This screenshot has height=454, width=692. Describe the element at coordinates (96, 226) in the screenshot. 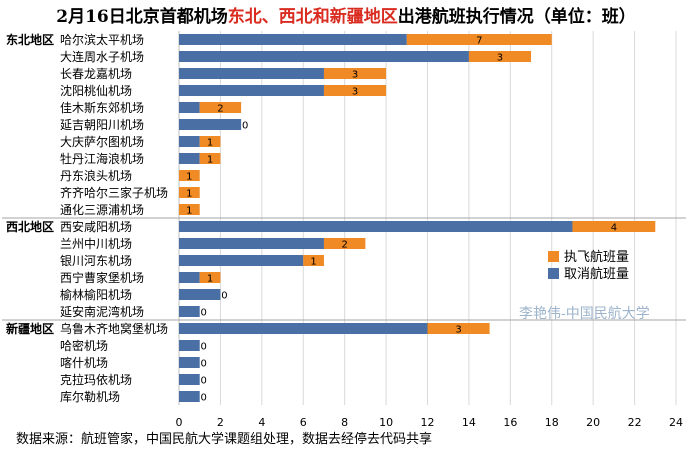

I see `category-label: 西安咸阳机场` at that location.